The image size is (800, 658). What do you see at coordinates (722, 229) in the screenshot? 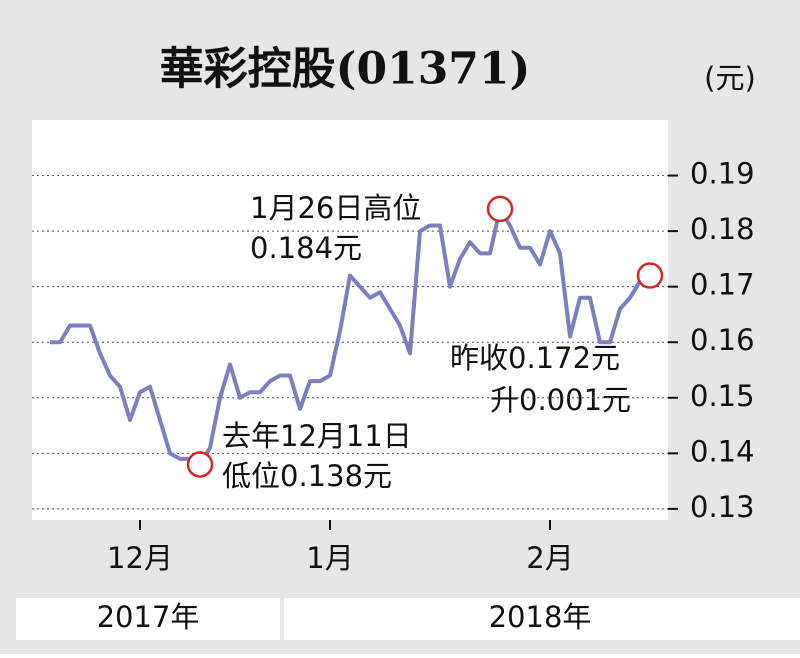
I see `y-tick-label: 0.18` at bounding box center [722, 229].